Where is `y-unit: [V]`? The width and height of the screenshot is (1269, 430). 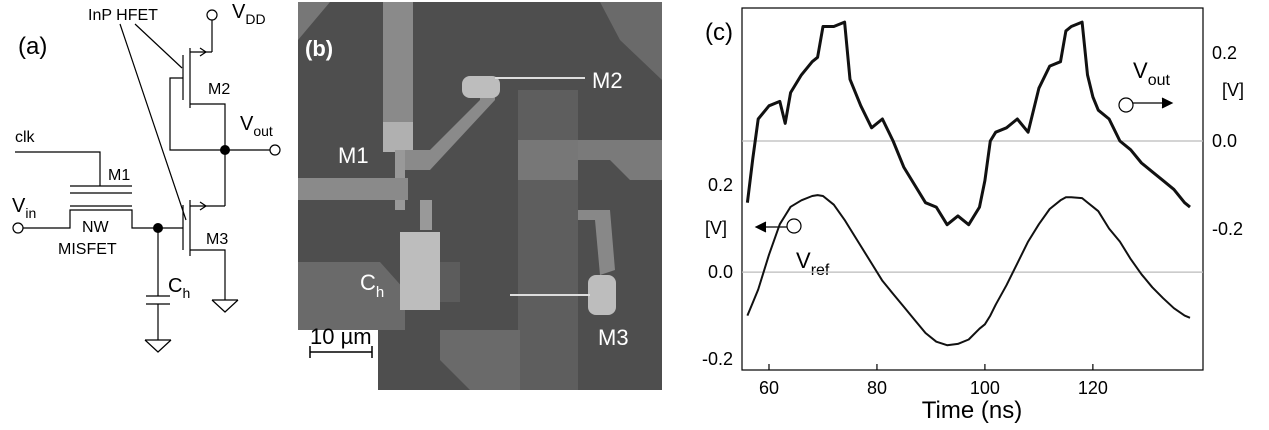
y-unit: [V] is located at coordinates (716, 228).